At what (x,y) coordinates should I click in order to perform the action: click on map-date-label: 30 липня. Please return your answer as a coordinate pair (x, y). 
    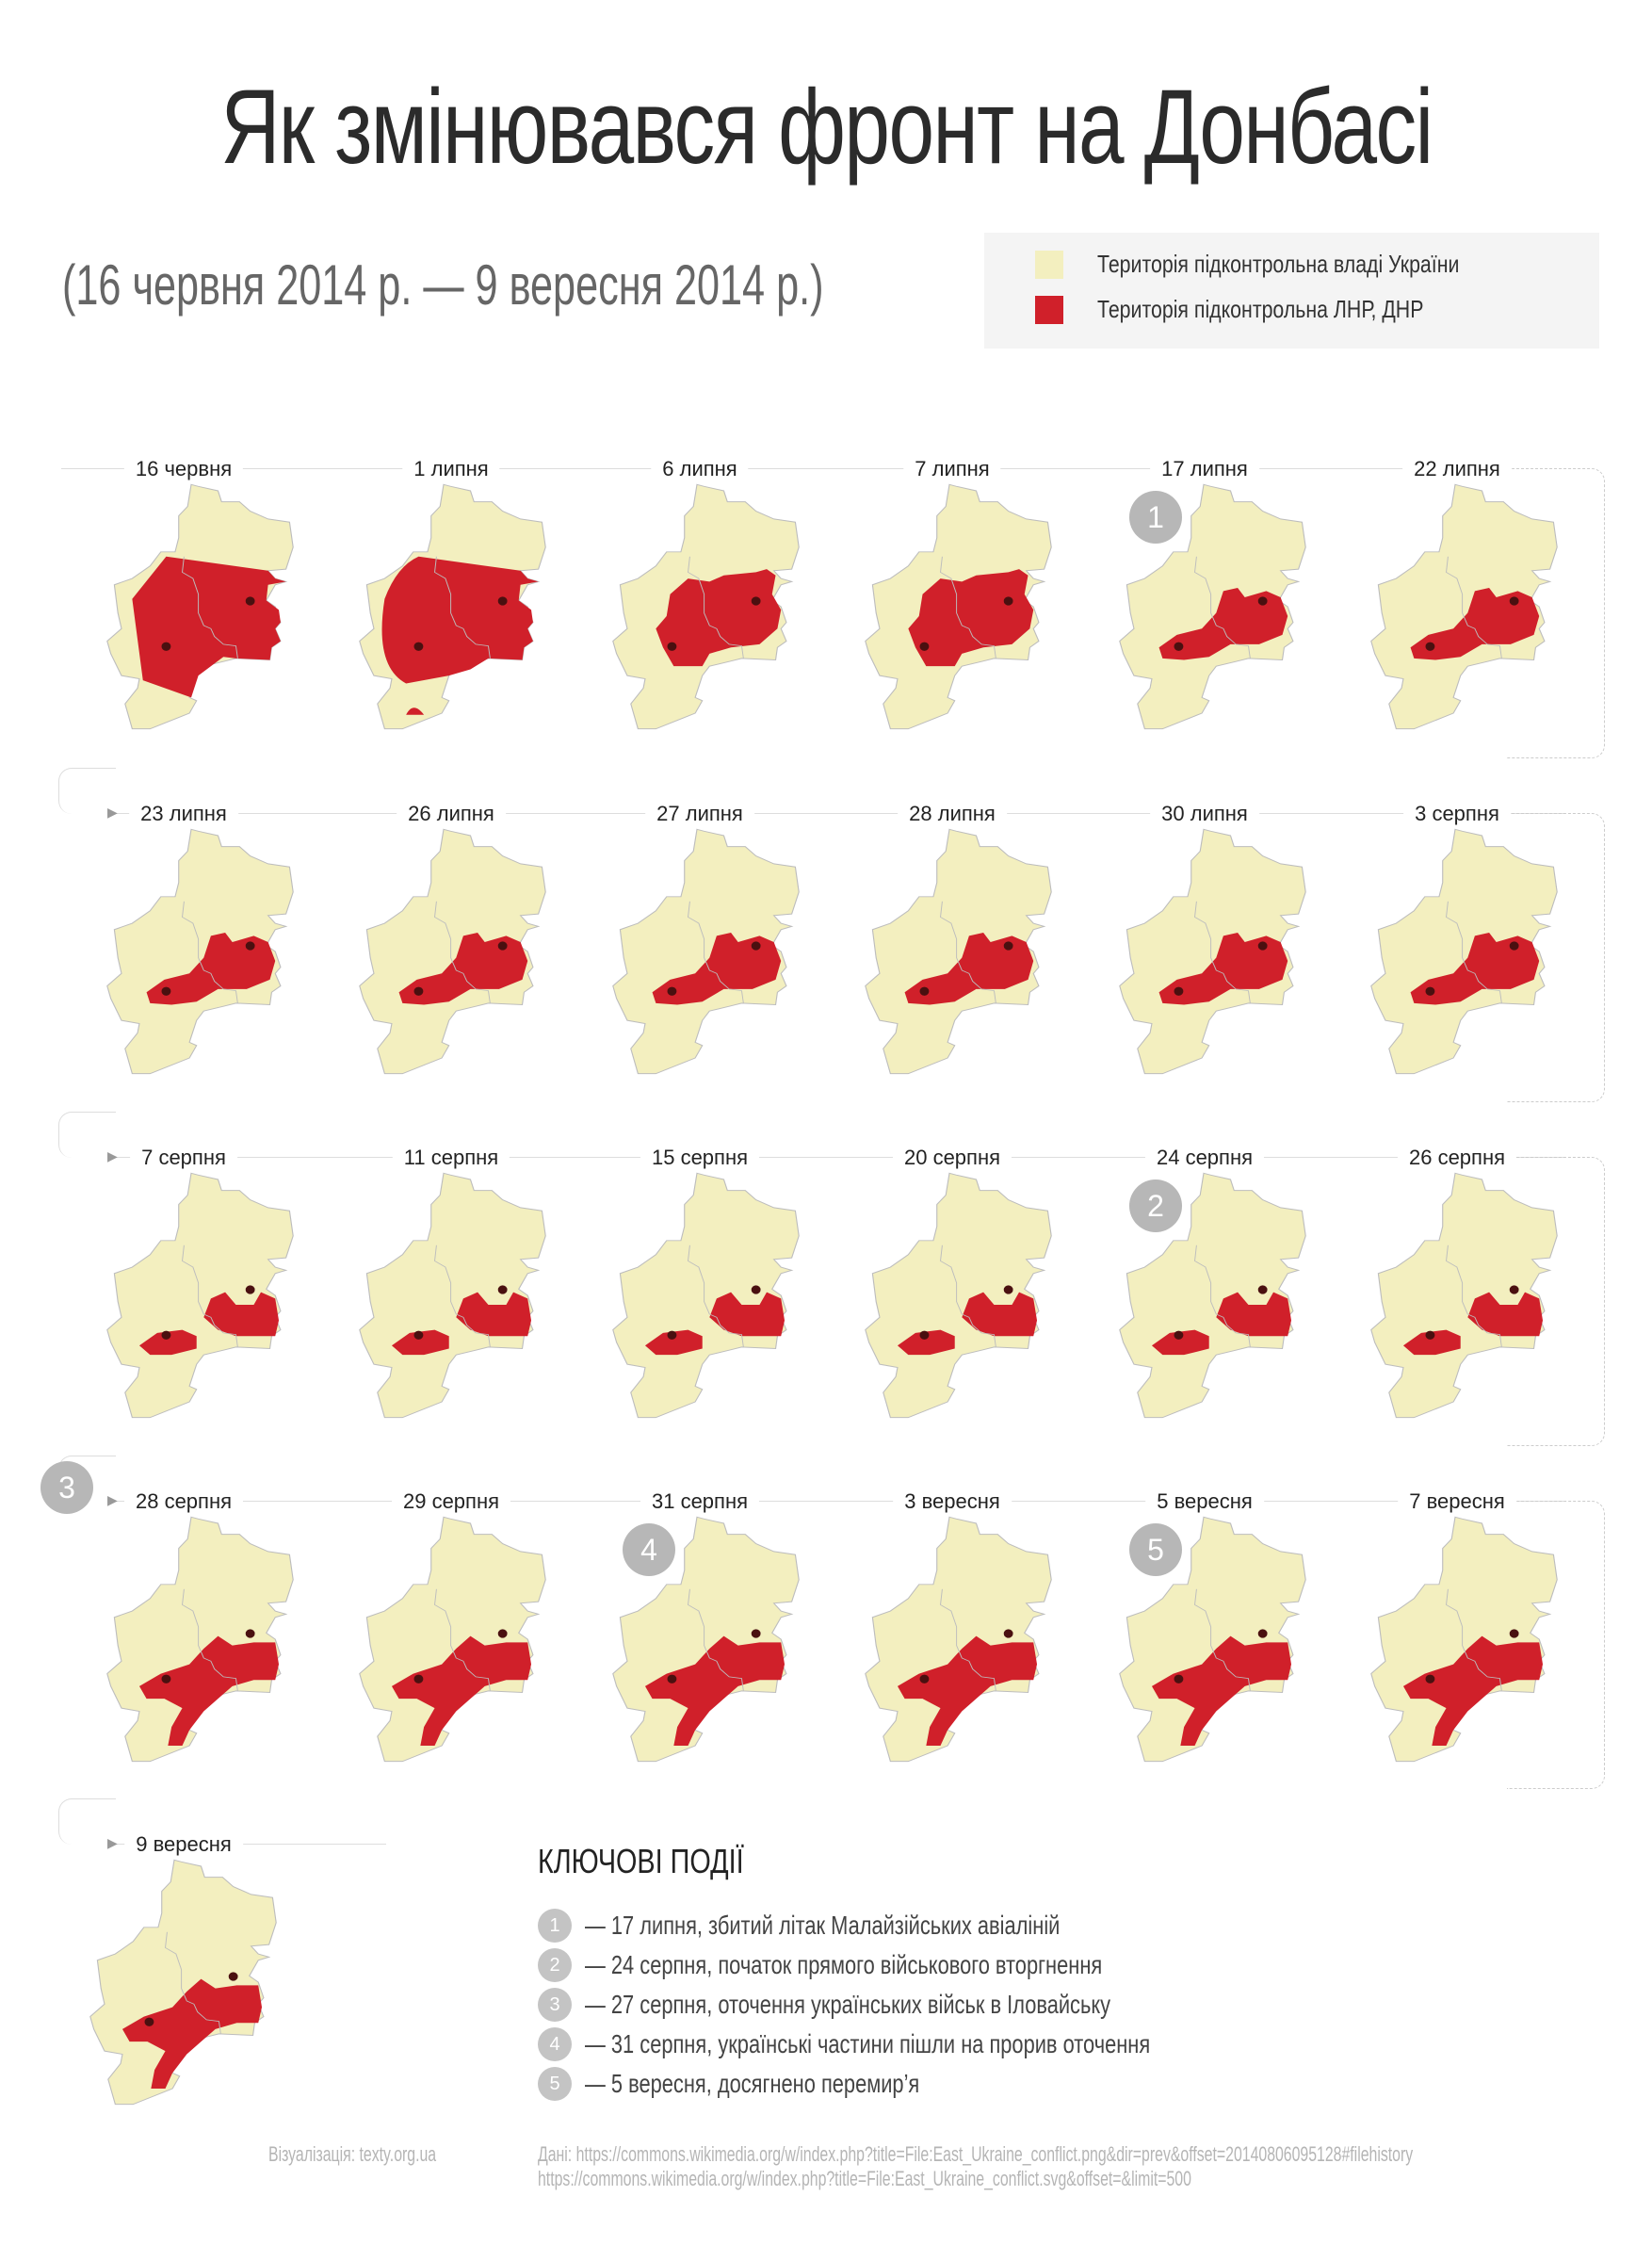
    Looking at the image, I should click on (1204, 814).